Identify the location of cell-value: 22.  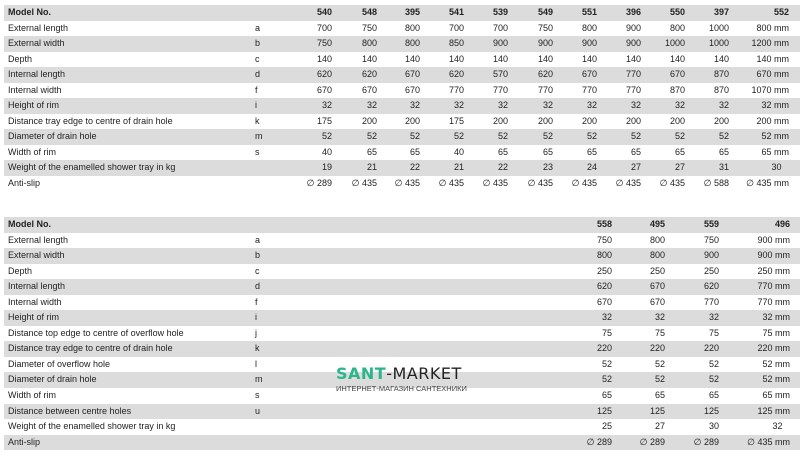
(414, 167).